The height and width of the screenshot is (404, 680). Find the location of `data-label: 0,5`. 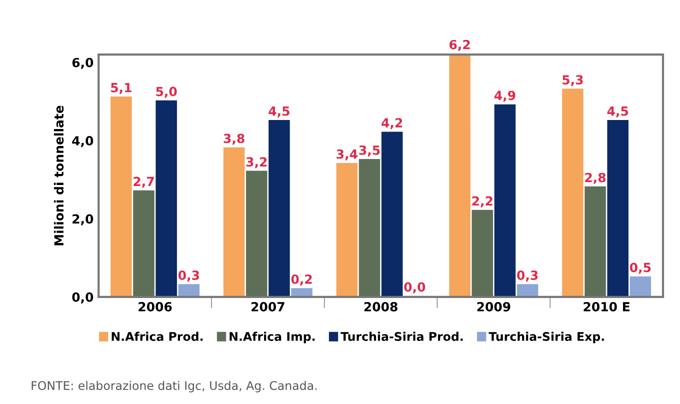

data-label: 0,5 is located at coordinates (640, 268).